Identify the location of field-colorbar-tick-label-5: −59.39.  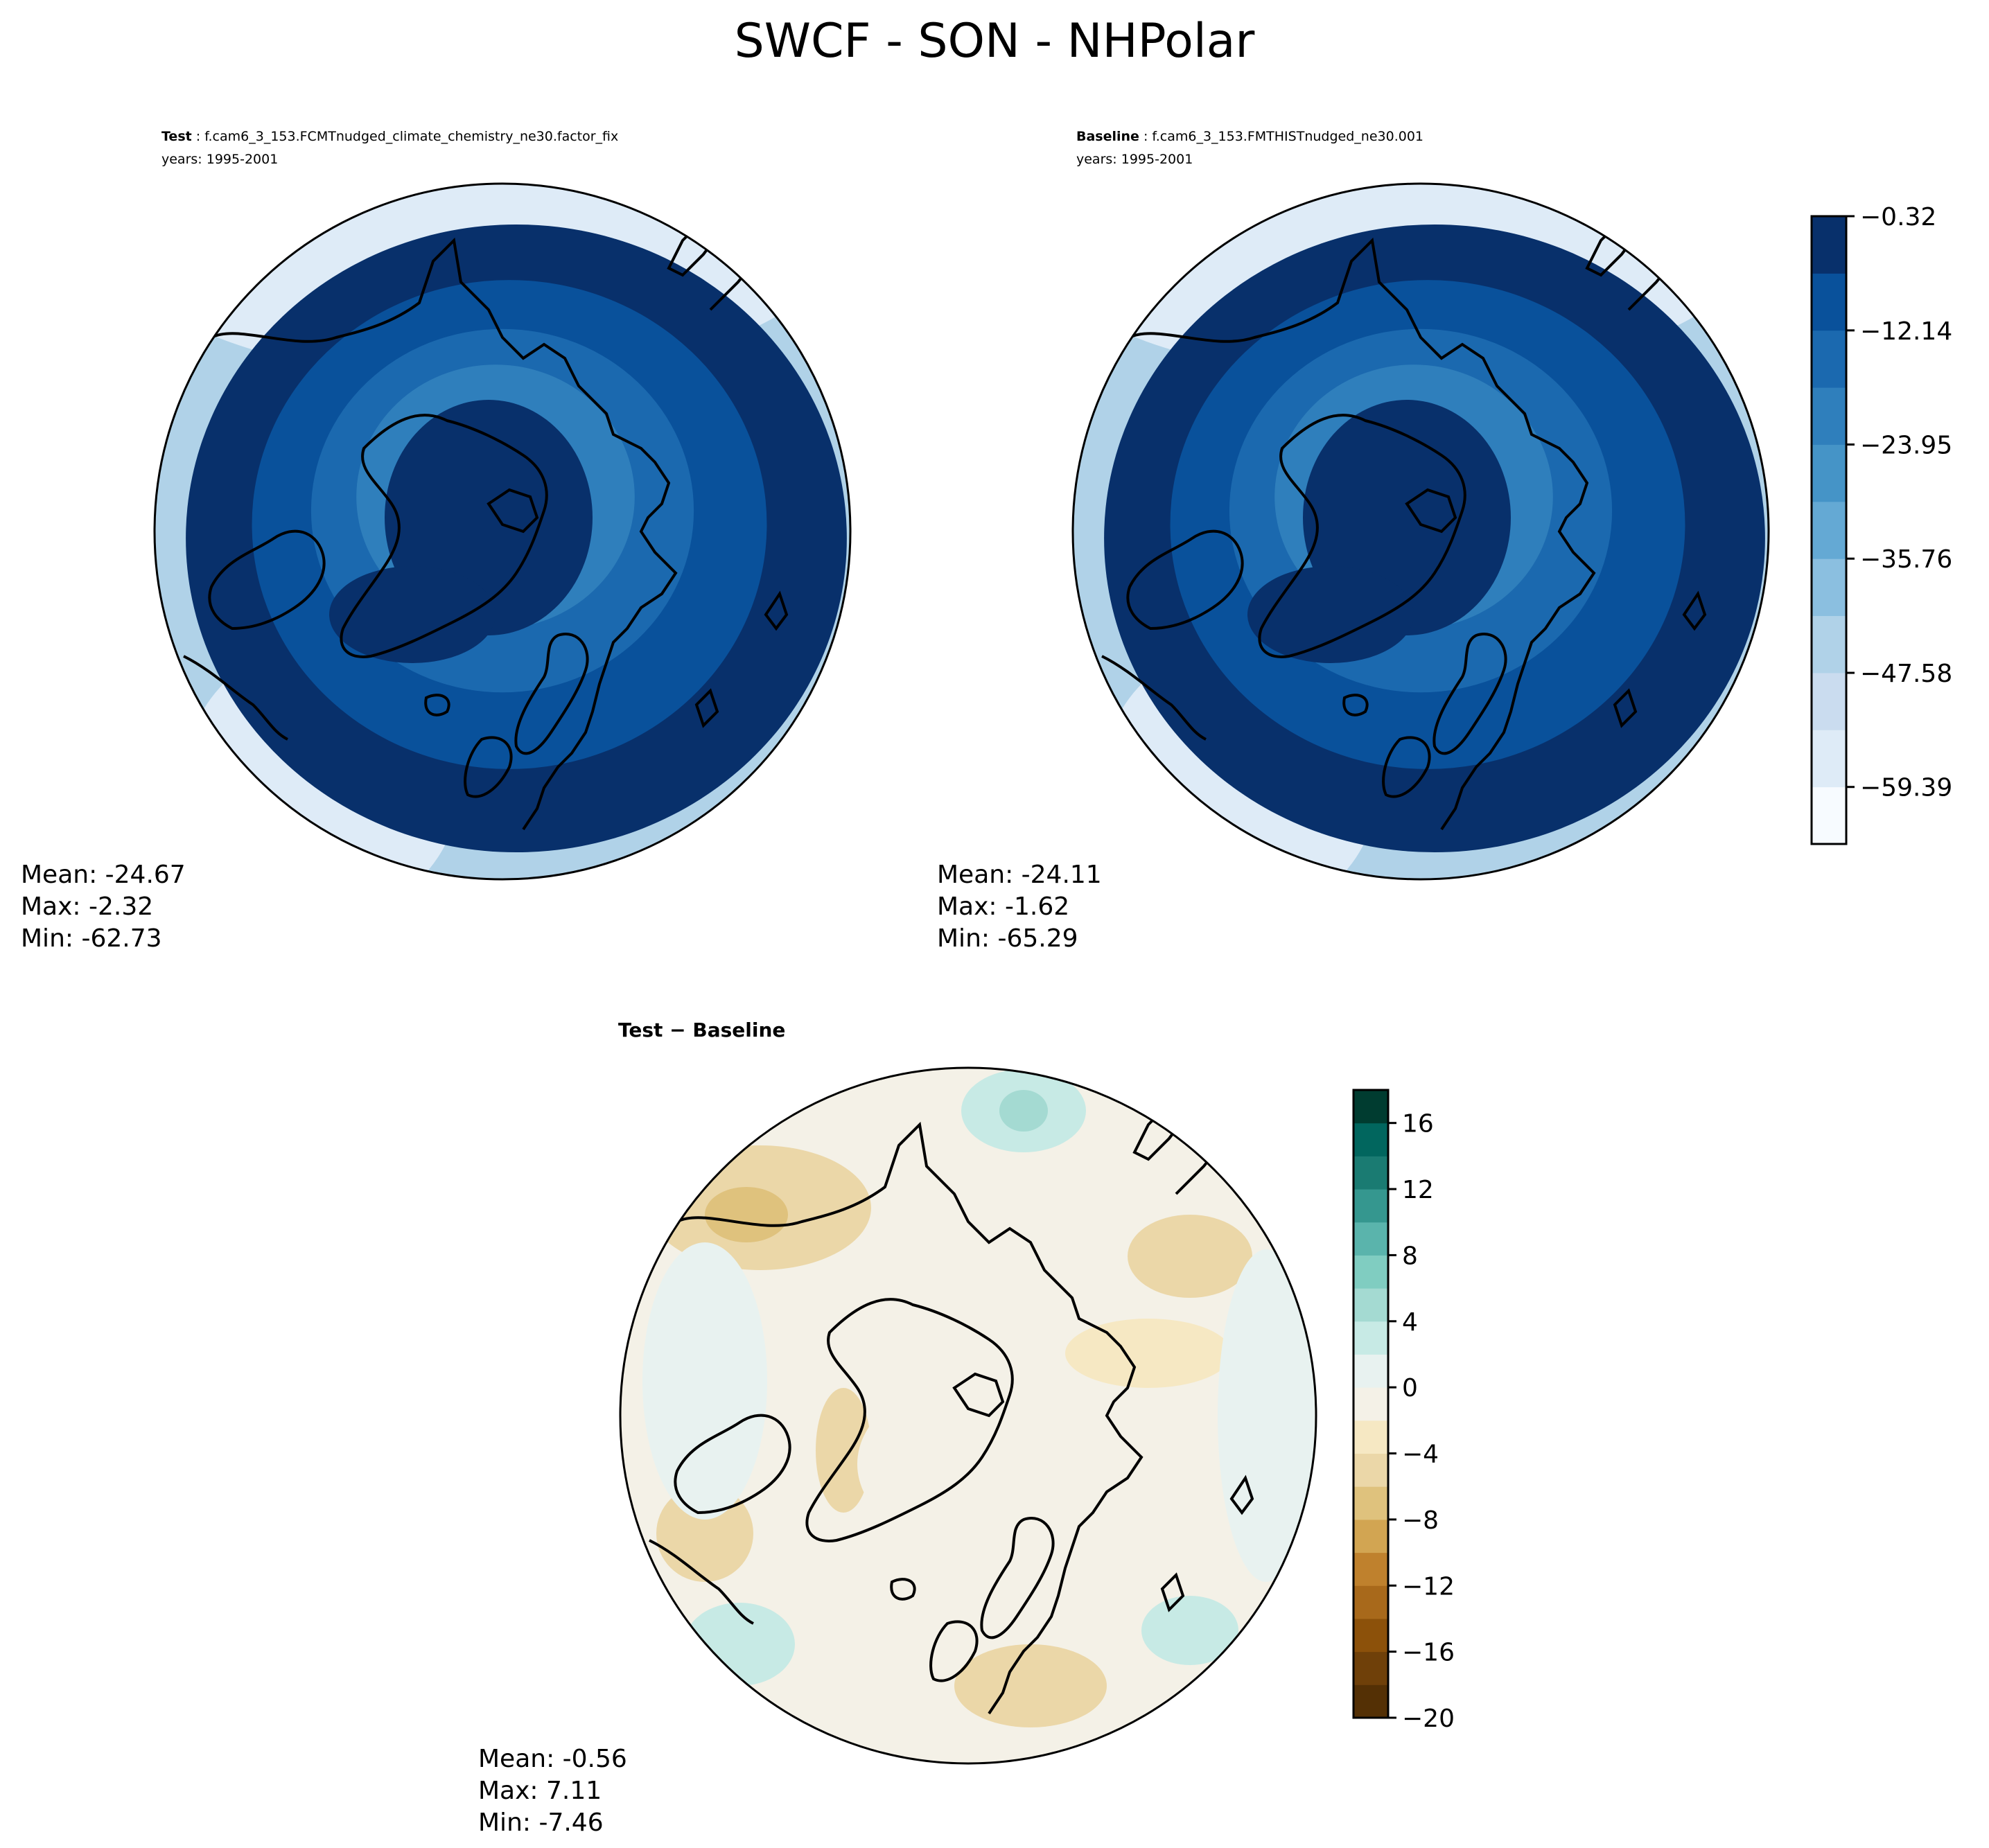
(1906, 788).